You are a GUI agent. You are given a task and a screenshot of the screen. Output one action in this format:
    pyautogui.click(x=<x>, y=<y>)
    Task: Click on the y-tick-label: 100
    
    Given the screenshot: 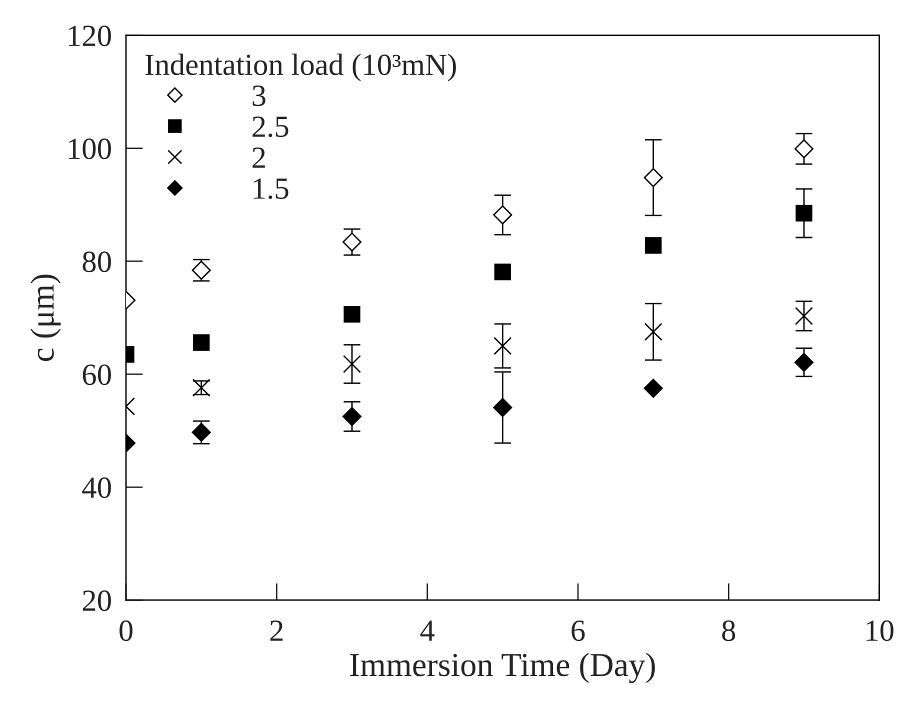 What is the action you would take?
    pyautogui.click(x=89, y=149)
    